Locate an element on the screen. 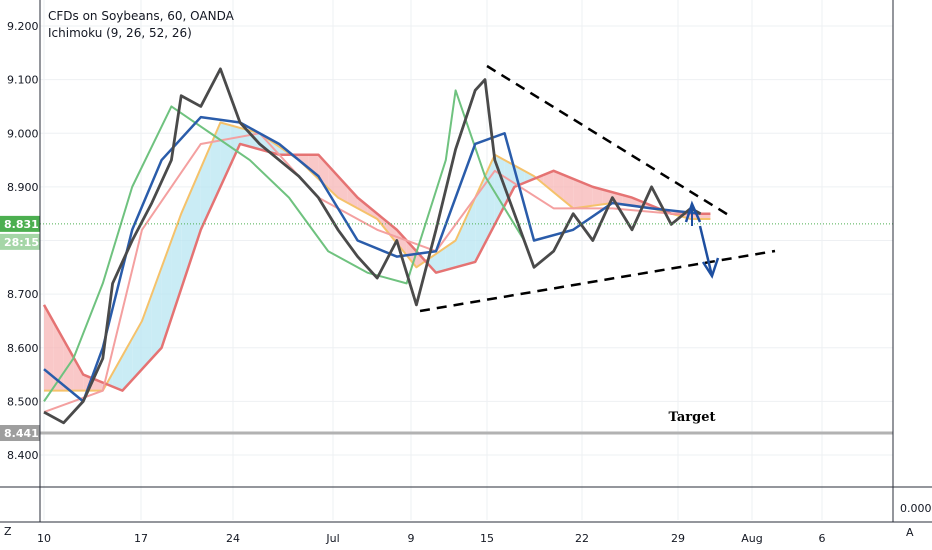  corner-left-label: Z is located at coordinates (8, 531).